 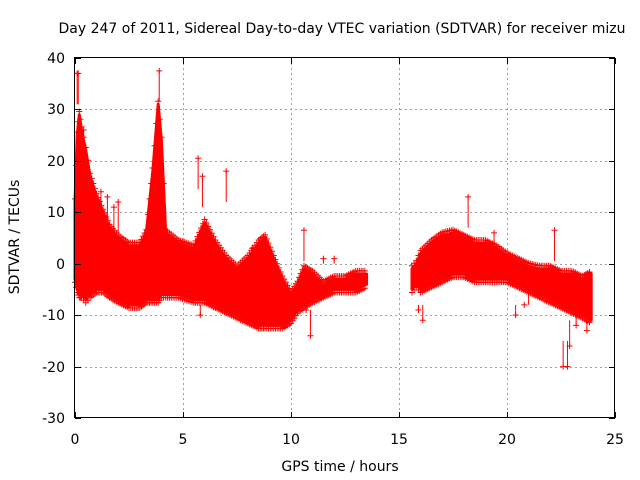 What do you see at coordinates (183, 440) in the screenshot?
I see `x-tick-label: 5` at bounding box center [183, 440].